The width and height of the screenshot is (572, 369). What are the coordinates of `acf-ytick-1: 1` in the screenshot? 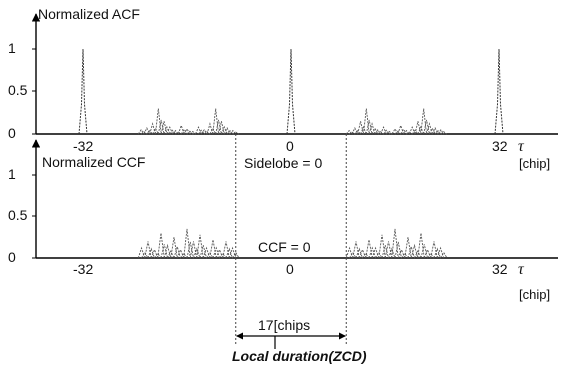 It's located at (12, 48).